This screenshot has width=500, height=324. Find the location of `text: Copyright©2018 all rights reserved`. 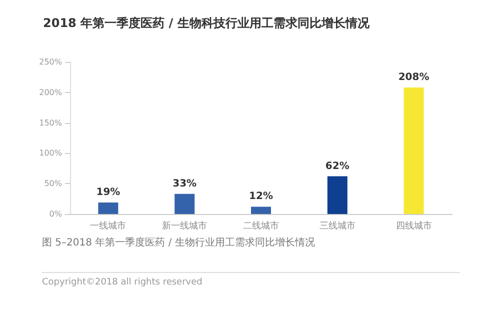

text: Copyright©2018 all rights reserved is located at coordinates (122, 283).